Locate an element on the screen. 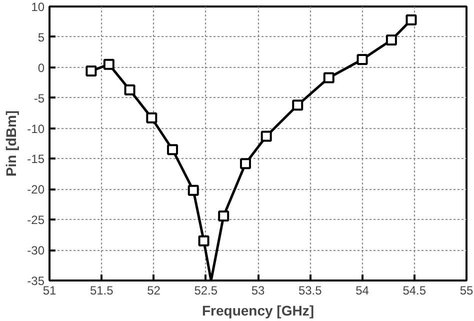 This screenshot has height=321, width=474. y-tick-label: -5 is located at coordinates (39, 98).